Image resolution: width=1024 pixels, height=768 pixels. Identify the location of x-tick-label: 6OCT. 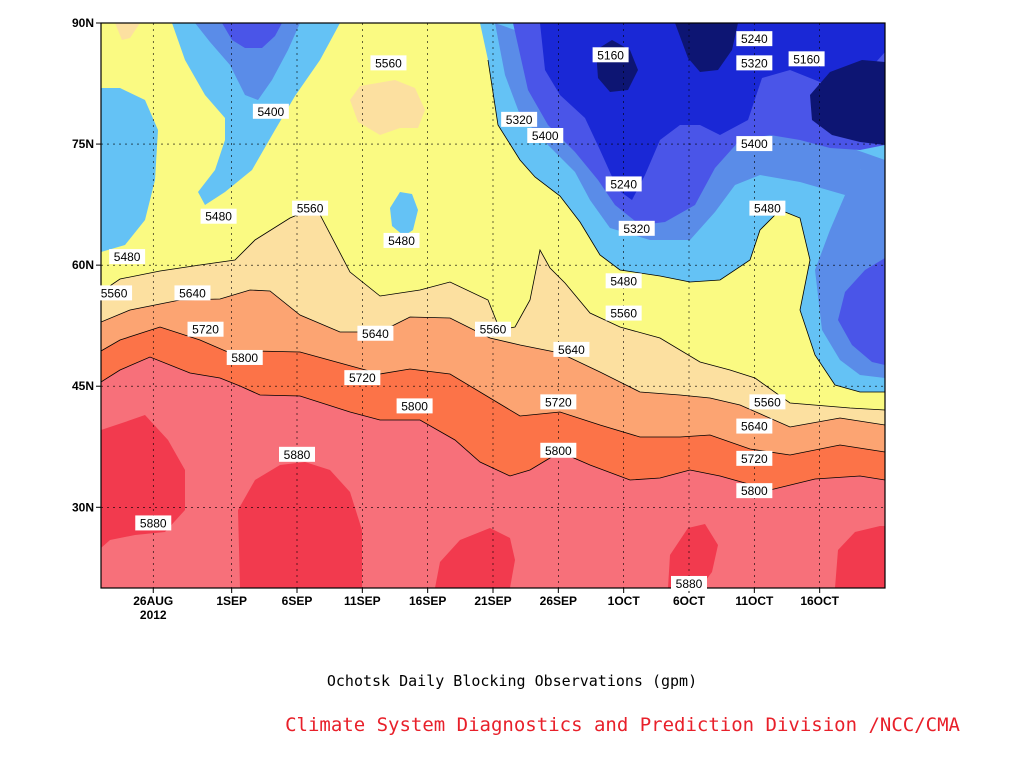
(689, 601).